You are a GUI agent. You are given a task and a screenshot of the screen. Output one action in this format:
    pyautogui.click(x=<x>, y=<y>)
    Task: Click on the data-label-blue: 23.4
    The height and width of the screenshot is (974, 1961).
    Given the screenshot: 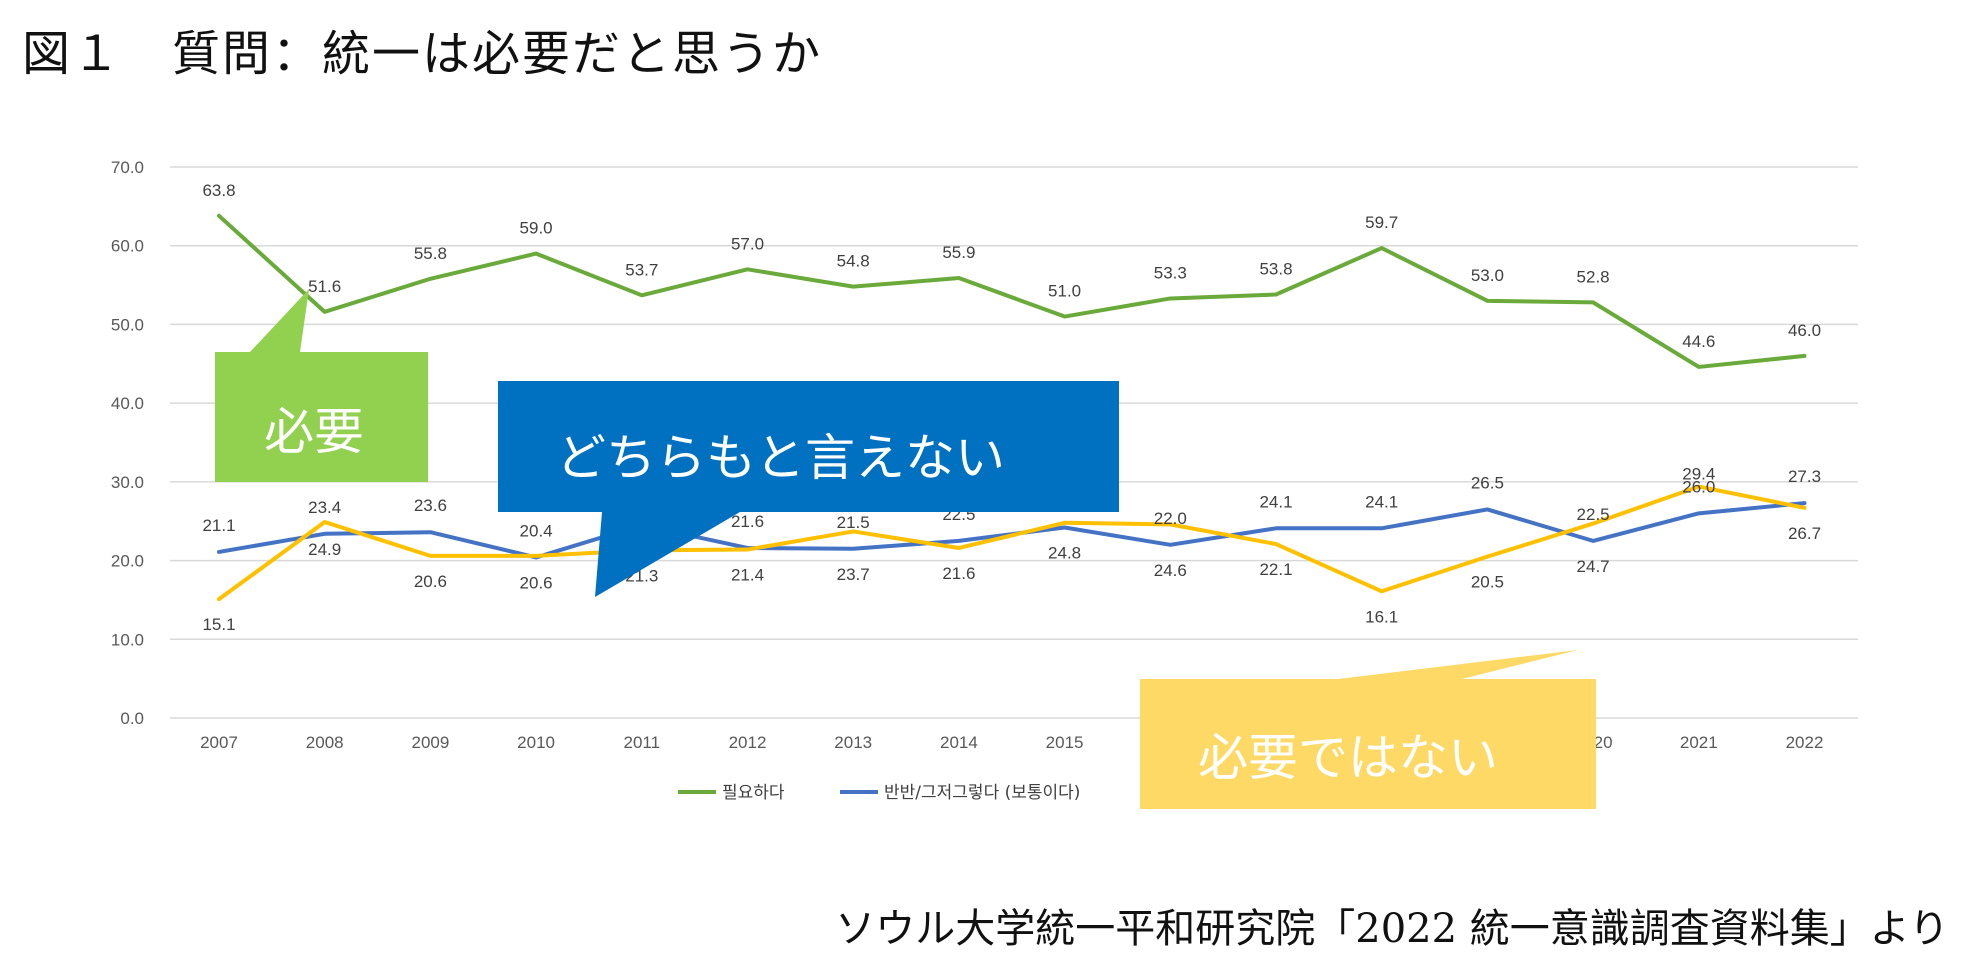 What is the action you would take?
    pyautogui.click(x=324, y=507)
    